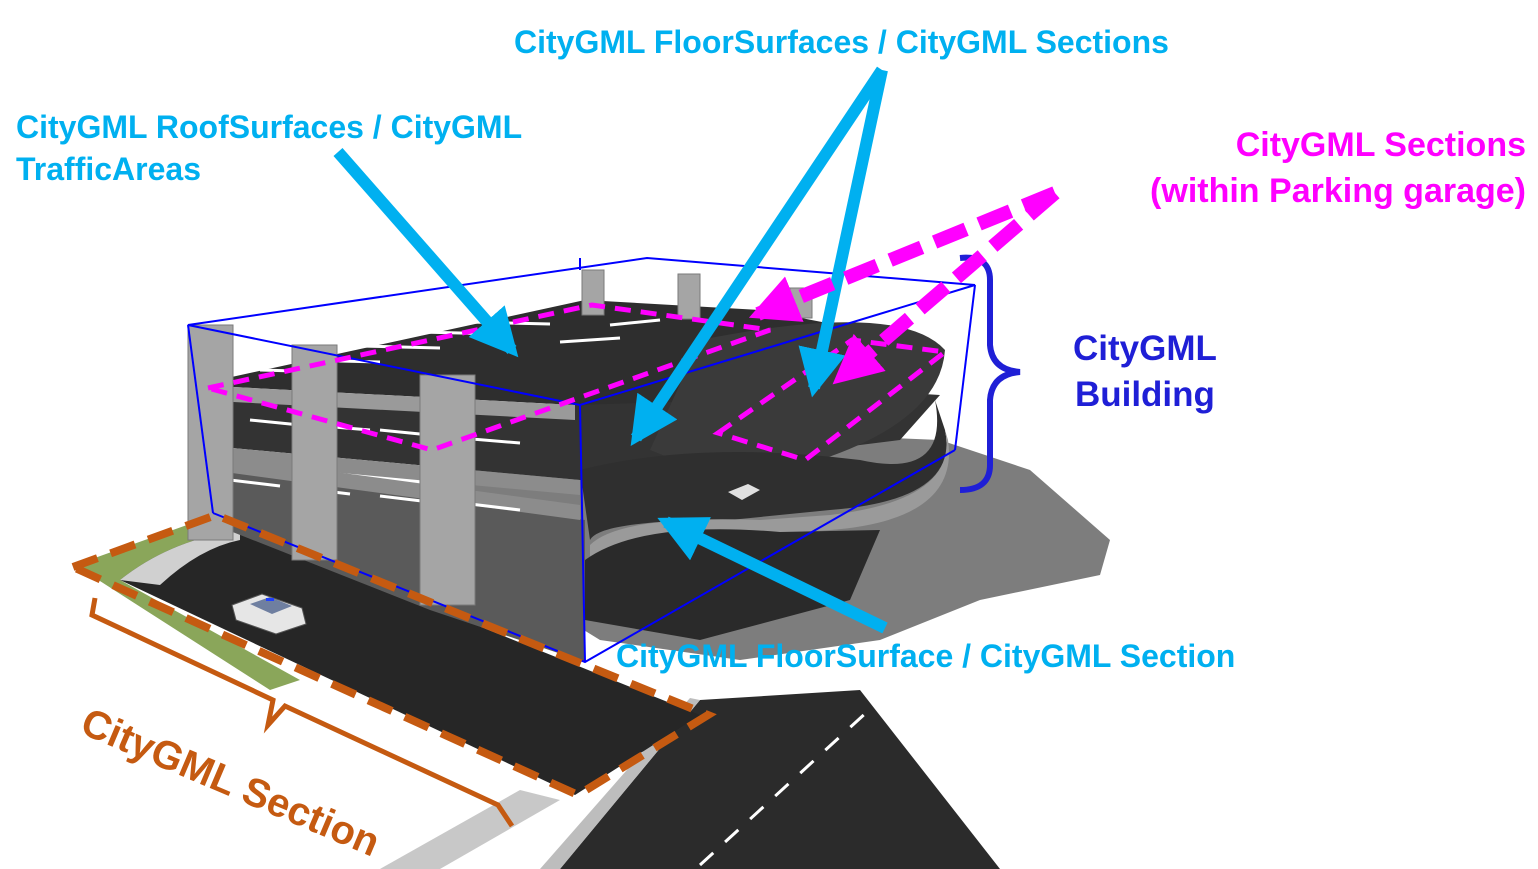  Describe the element at coordinates (187, 602) in the screenshot. I see `grass-strip` at that location.